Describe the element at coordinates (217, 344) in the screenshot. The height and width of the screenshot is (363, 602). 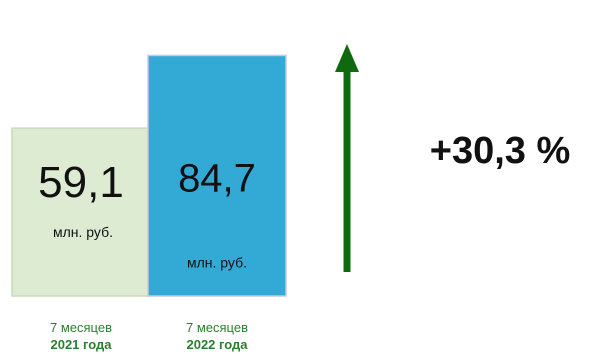
I see `category-label-year: 2022 года` at that location.